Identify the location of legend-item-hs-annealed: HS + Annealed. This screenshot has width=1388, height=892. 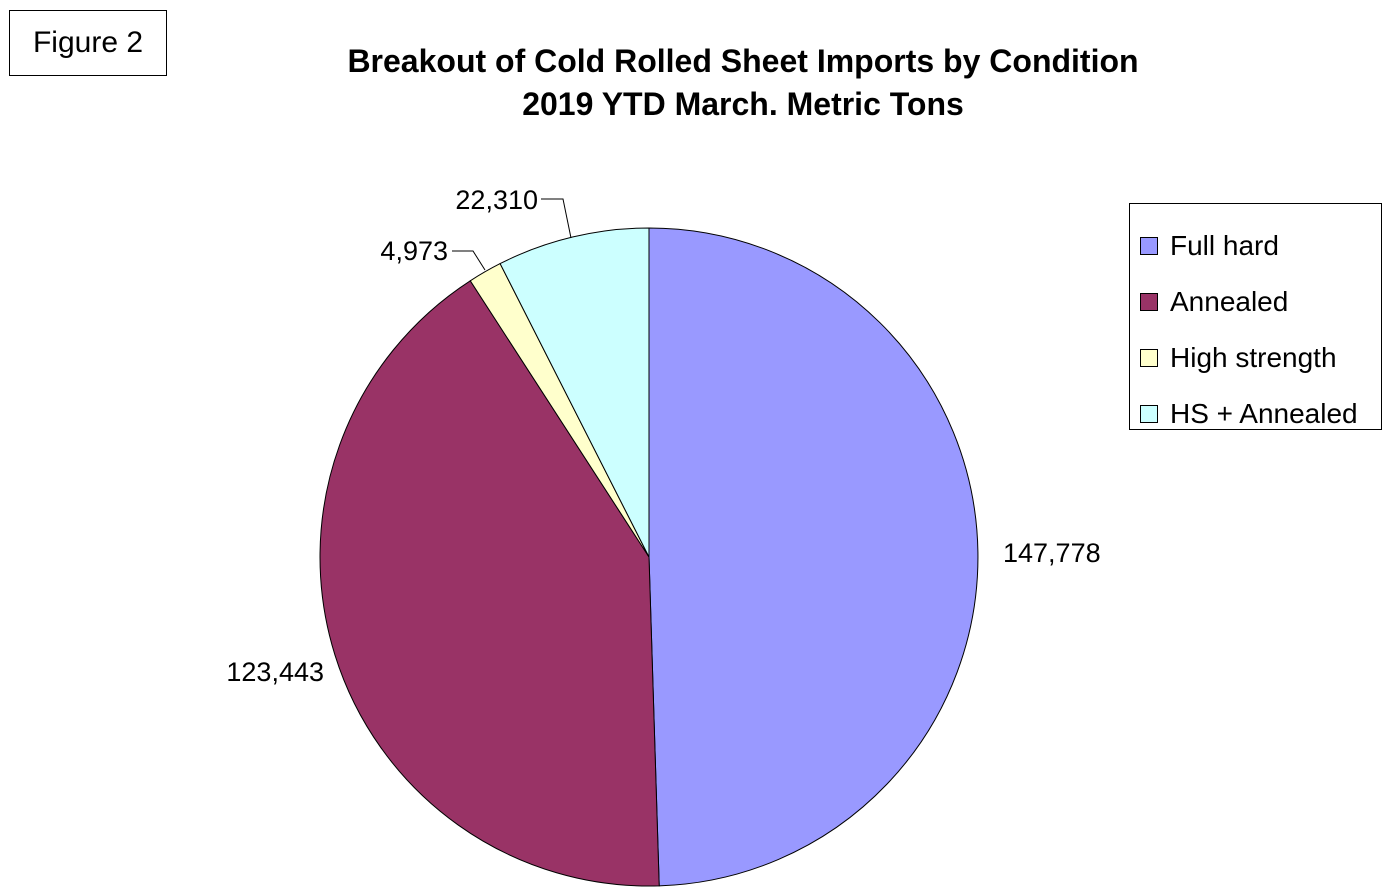
(1255, 414).